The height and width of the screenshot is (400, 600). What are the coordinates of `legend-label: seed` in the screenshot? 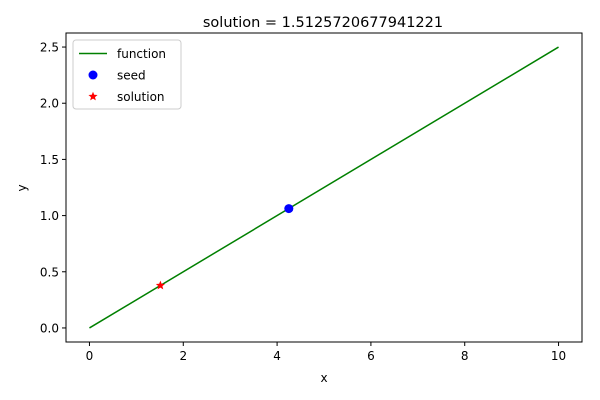 It's located at (131, 75).